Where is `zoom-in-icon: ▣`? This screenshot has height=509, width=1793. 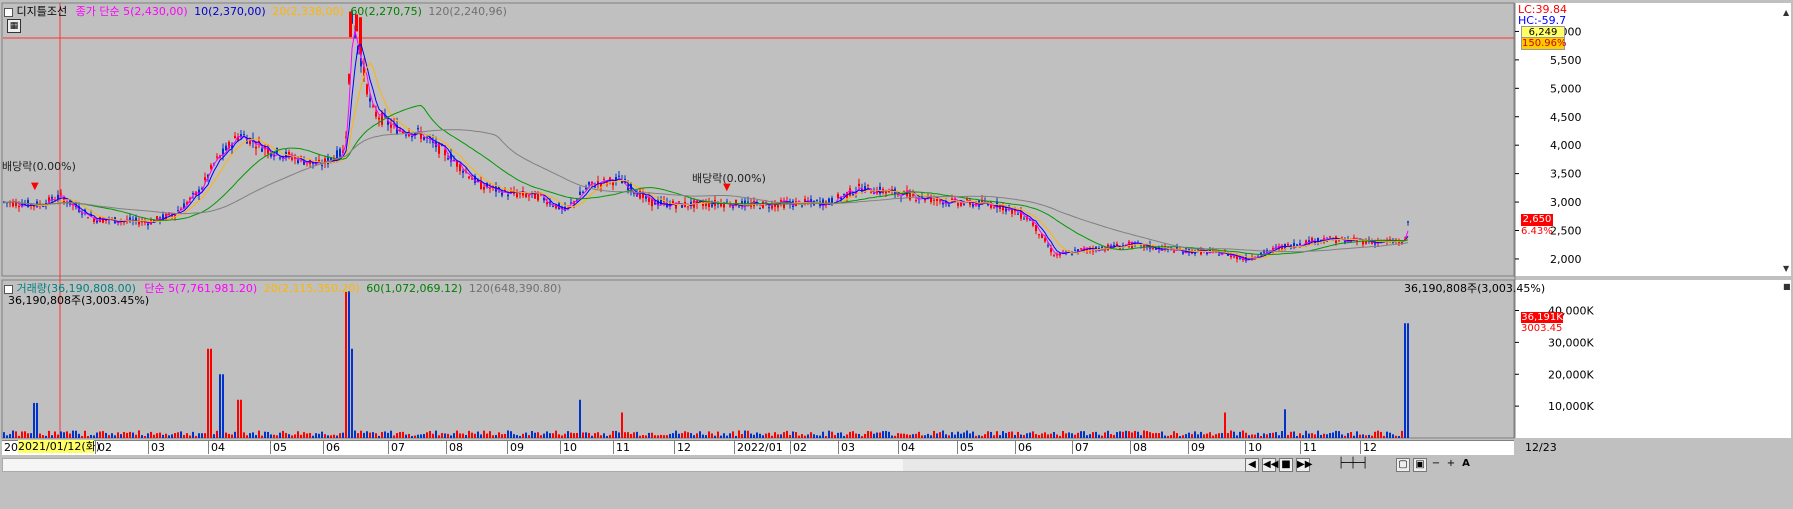 zoom-in-icon: ▣ is located at coordinates (1420, 465).